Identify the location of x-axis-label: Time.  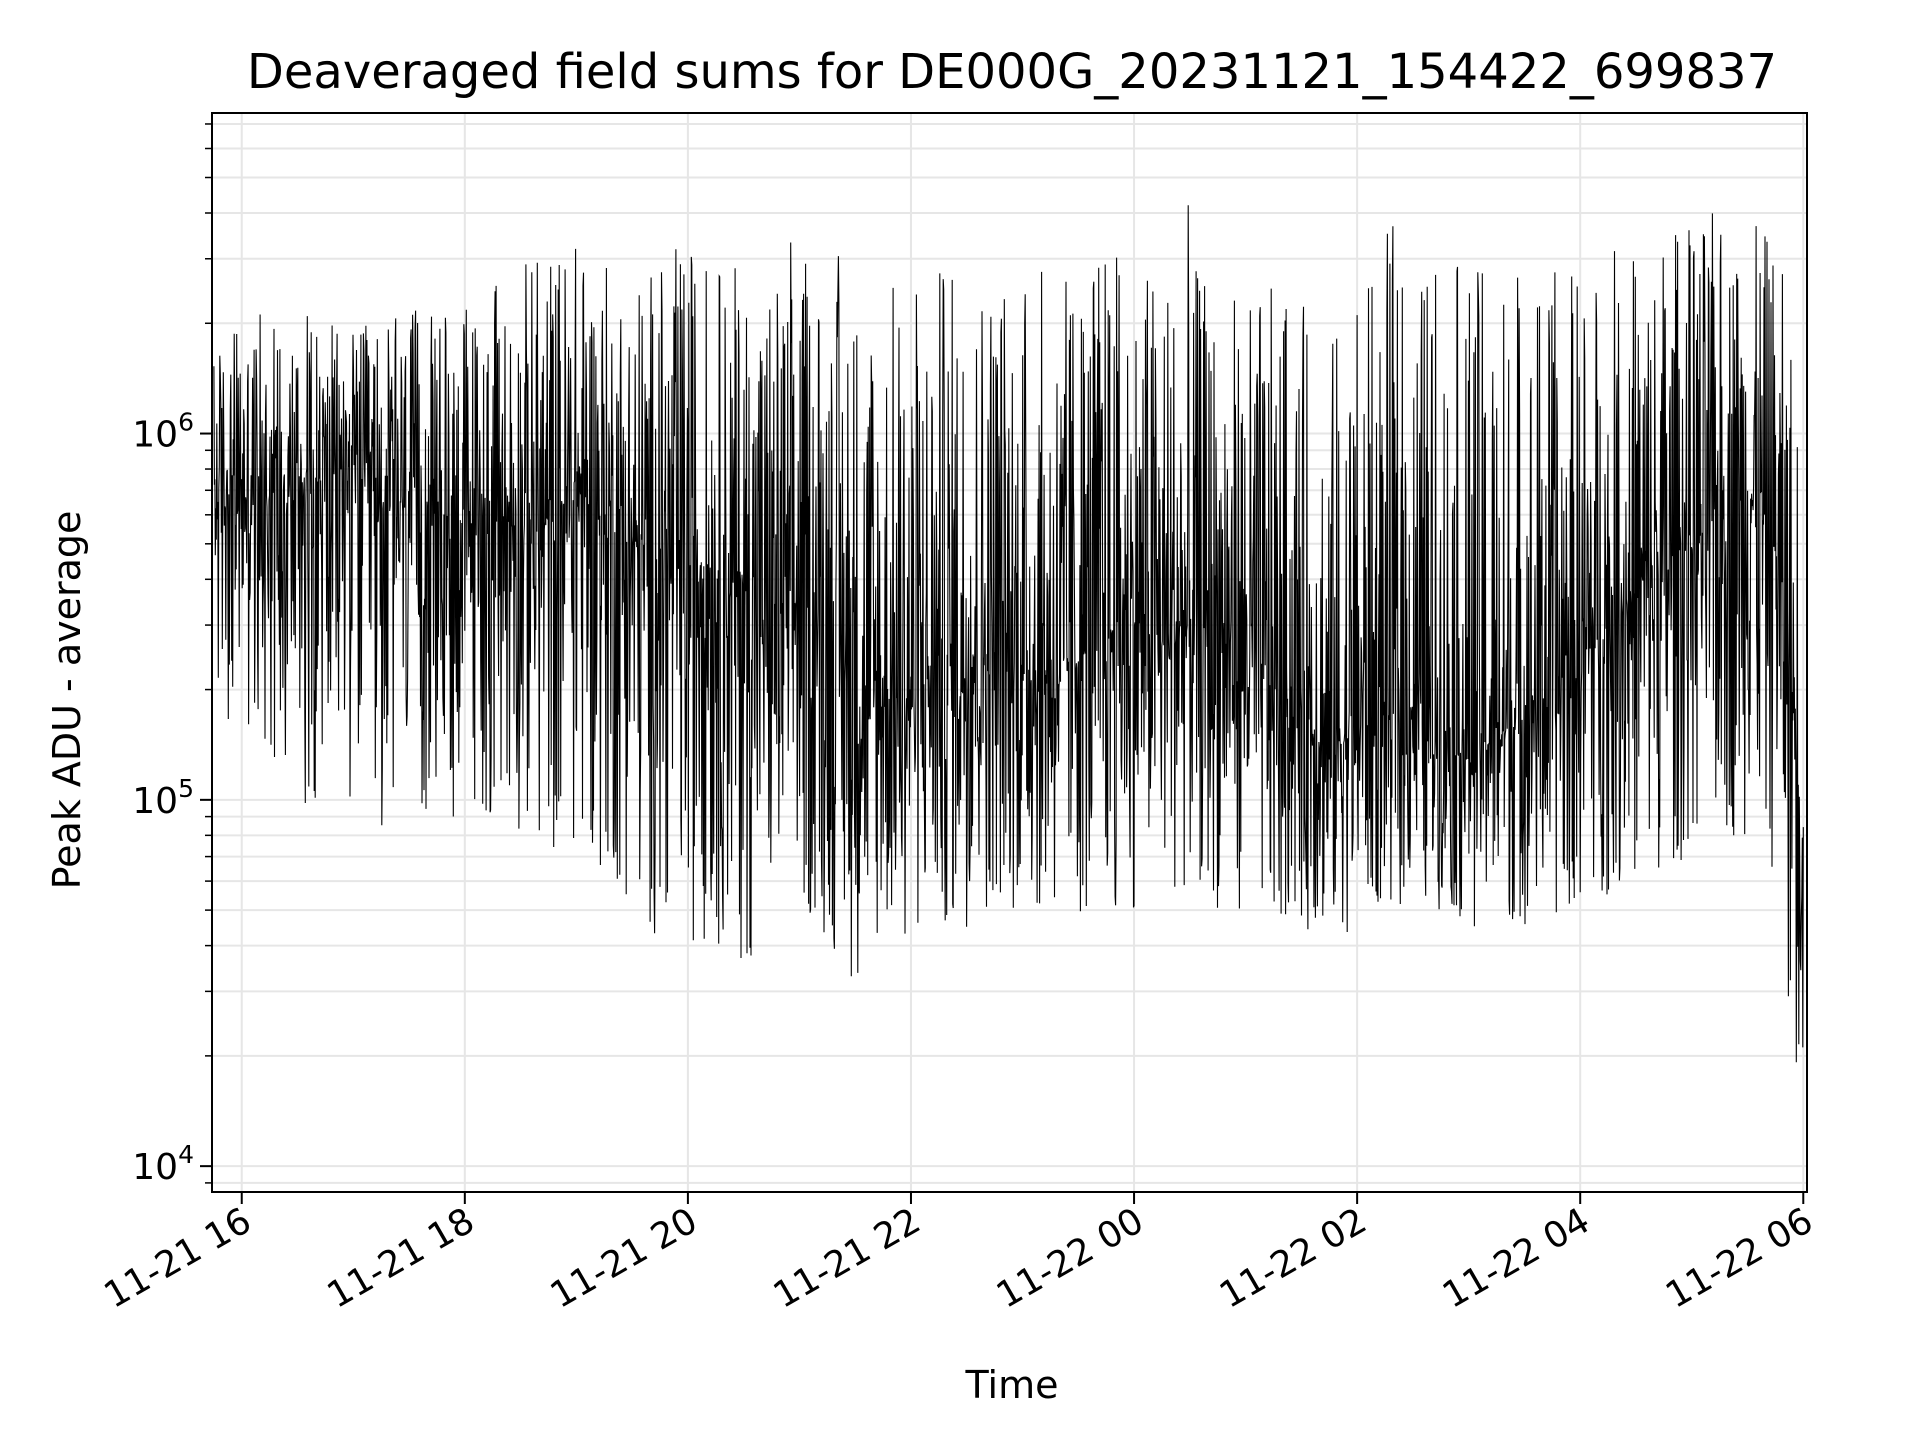
(1012, 1385).